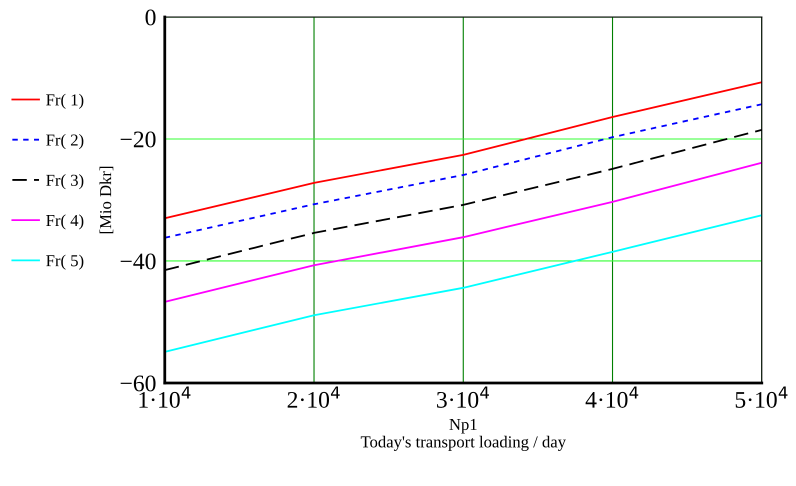 Image resolution: width=796 pixels, height=486 pixels. I want to click on y-axis-title: [Mio Dkr], so click(107, 200).